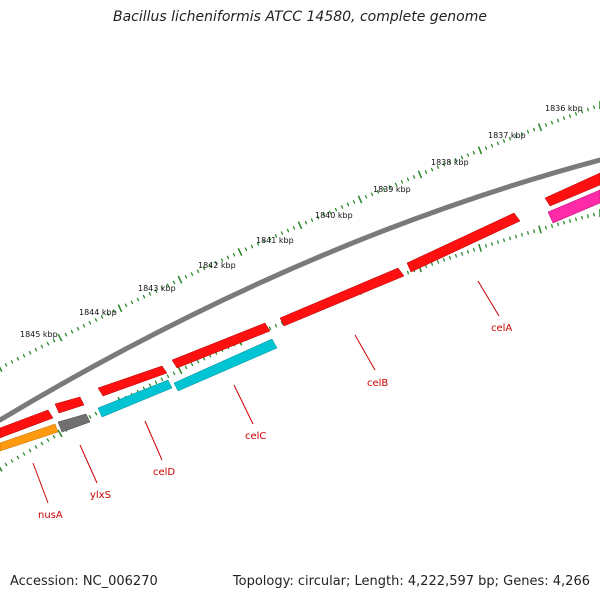 Image resolution: width=600 pixels, height=600 pixels. Describe the element at coordinates (100, 495) in the screenshot. I see `gene-label-ylxS: ylxS` at that location.